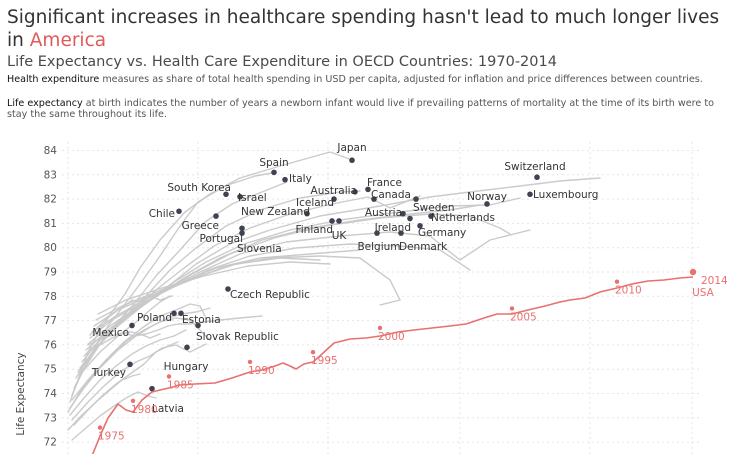  What do you see at coordinates (21, 393) in the screenshot?
I see `y-axis-label: Life Expectancy` at bounding box center [21, 393].